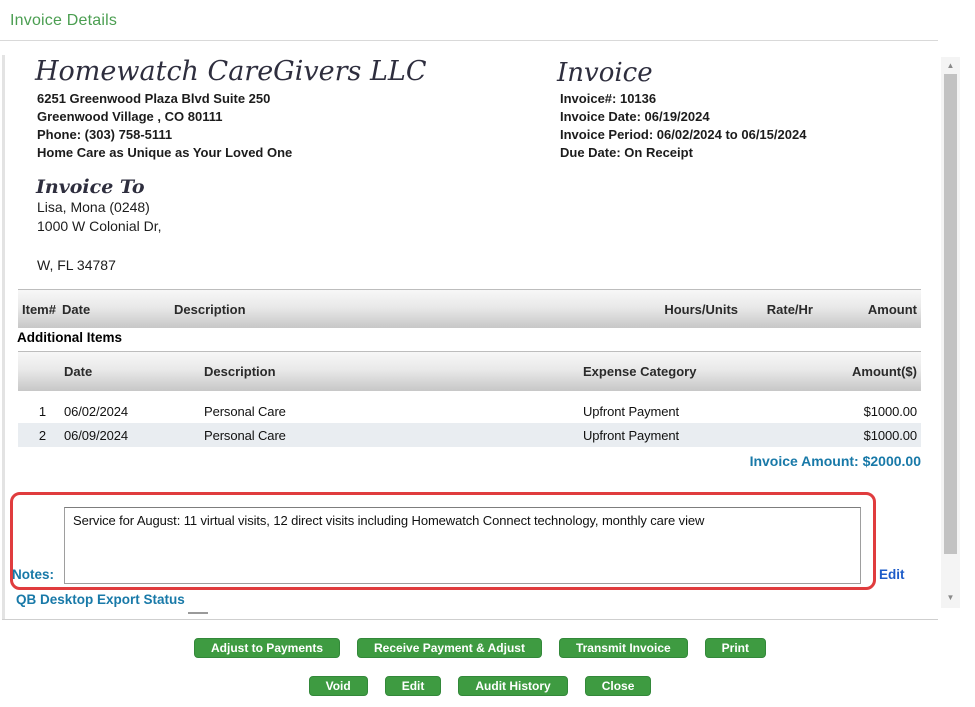 The image size is (975, 707). I want to click on invoice-amount-total: Invoice Amount: $2000.00, so click(835, 461).